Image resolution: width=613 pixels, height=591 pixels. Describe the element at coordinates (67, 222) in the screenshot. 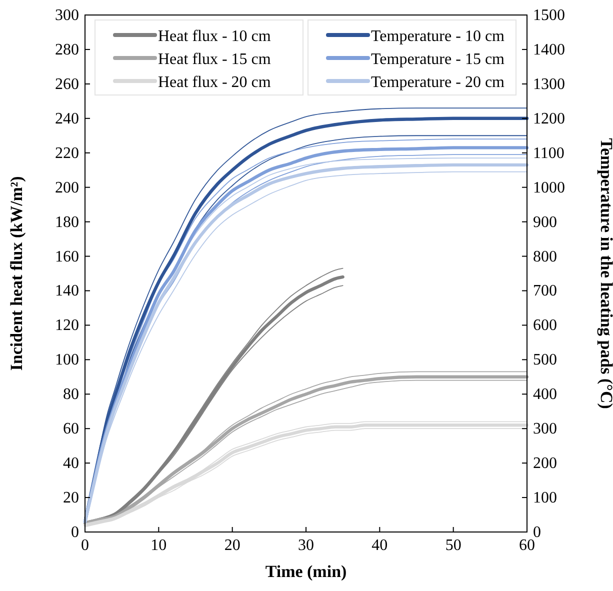

I see `y-tick-label: 180` at that location.